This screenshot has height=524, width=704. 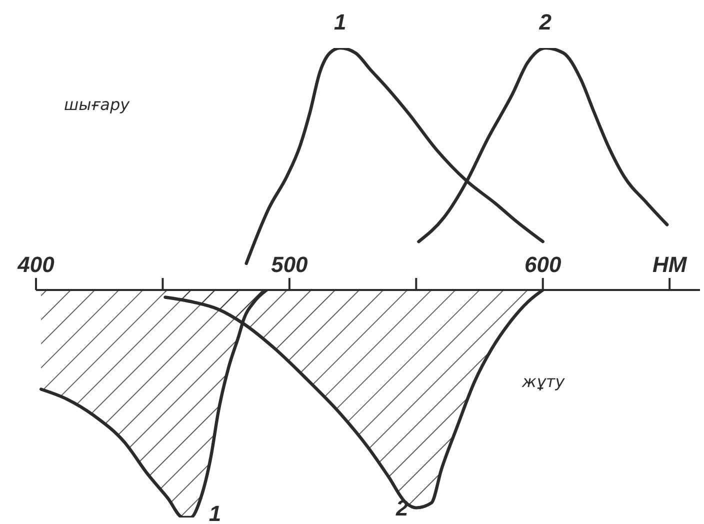 What do you see at coordinates (545, 22) in the screenshot?
I see `series-label: 2` at bounding box center [545, 22].